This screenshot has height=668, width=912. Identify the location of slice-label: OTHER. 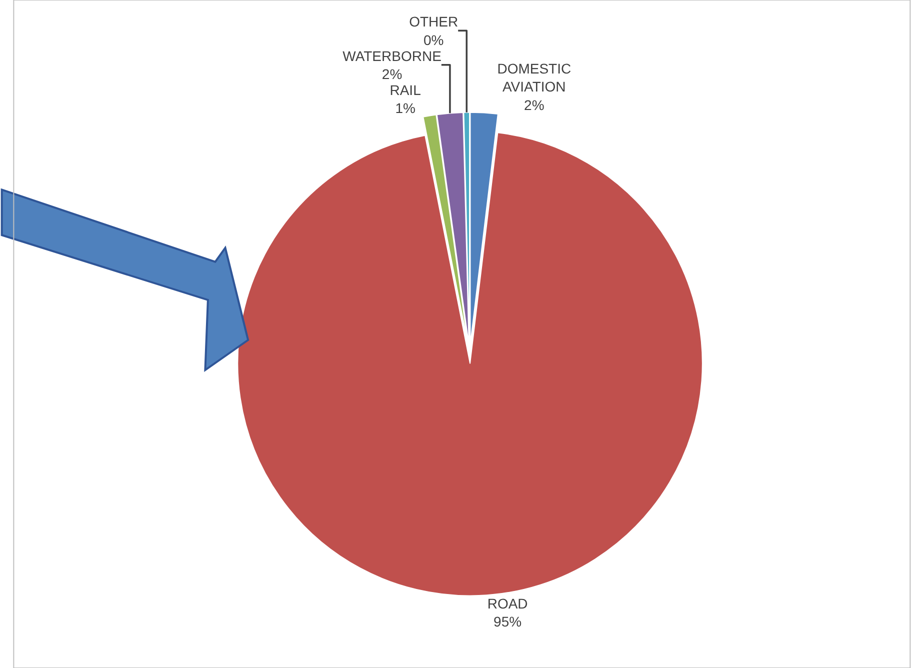
(433, 22).